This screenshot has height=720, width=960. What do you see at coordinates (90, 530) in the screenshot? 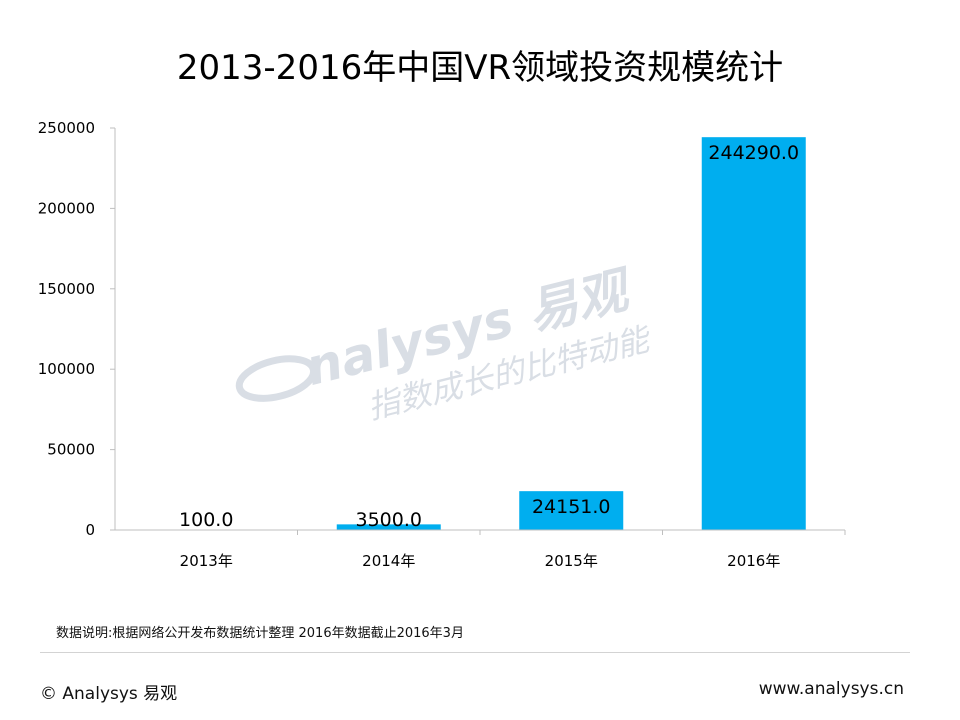
I see `y-tick-label: 0` at bounding box center [90, 530].